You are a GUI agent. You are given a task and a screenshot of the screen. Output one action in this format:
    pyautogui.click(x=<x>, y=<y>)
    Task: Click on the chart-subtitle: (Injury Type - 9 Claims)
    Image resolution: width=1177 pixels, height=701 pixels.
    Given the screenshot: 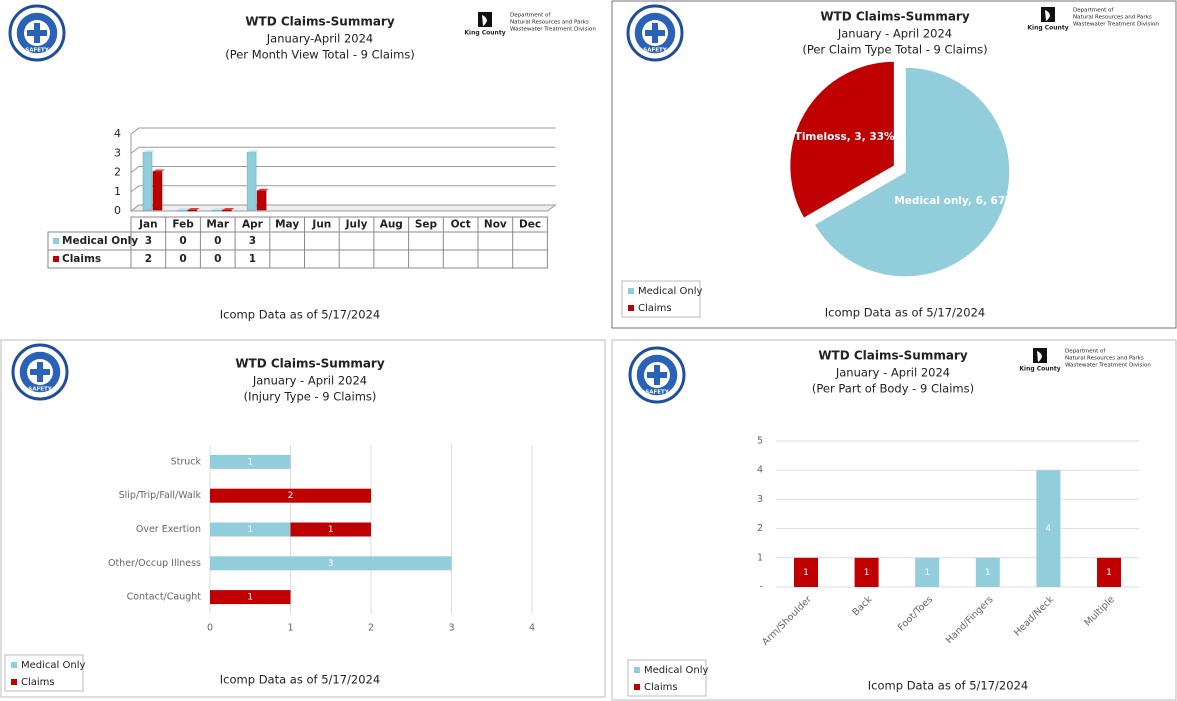 What is the action you would take?
    pyautogui.click(x=310, y=397)
    